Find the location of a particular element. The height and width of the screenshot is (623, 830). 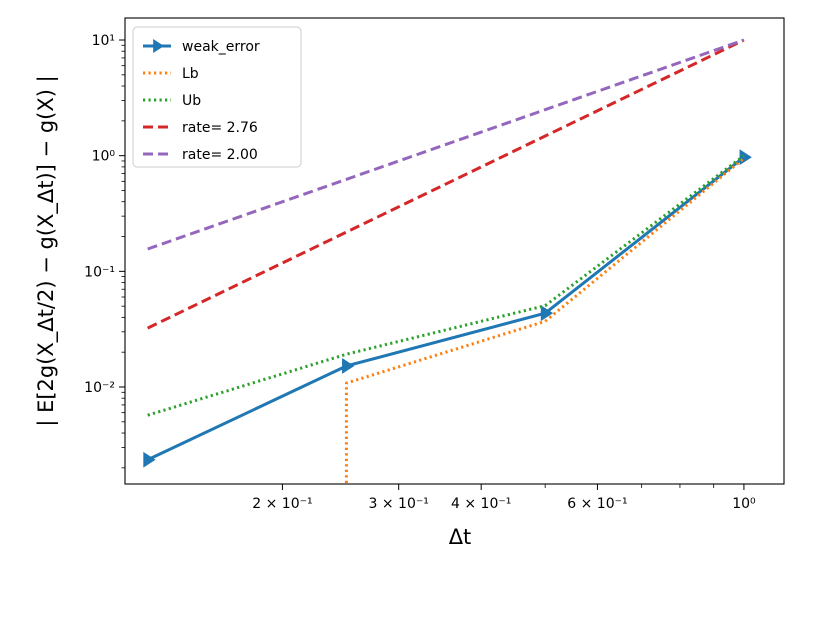

x-tick-label: 2 × 10⁻¹ is located at coordinates (282, 504).